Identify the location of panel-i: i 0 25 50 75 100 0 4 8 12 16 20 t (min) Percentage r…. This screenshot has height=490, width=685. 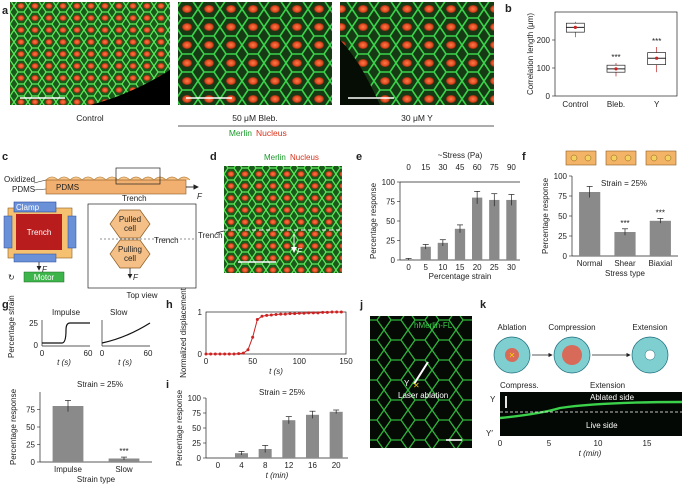
(257, 429).